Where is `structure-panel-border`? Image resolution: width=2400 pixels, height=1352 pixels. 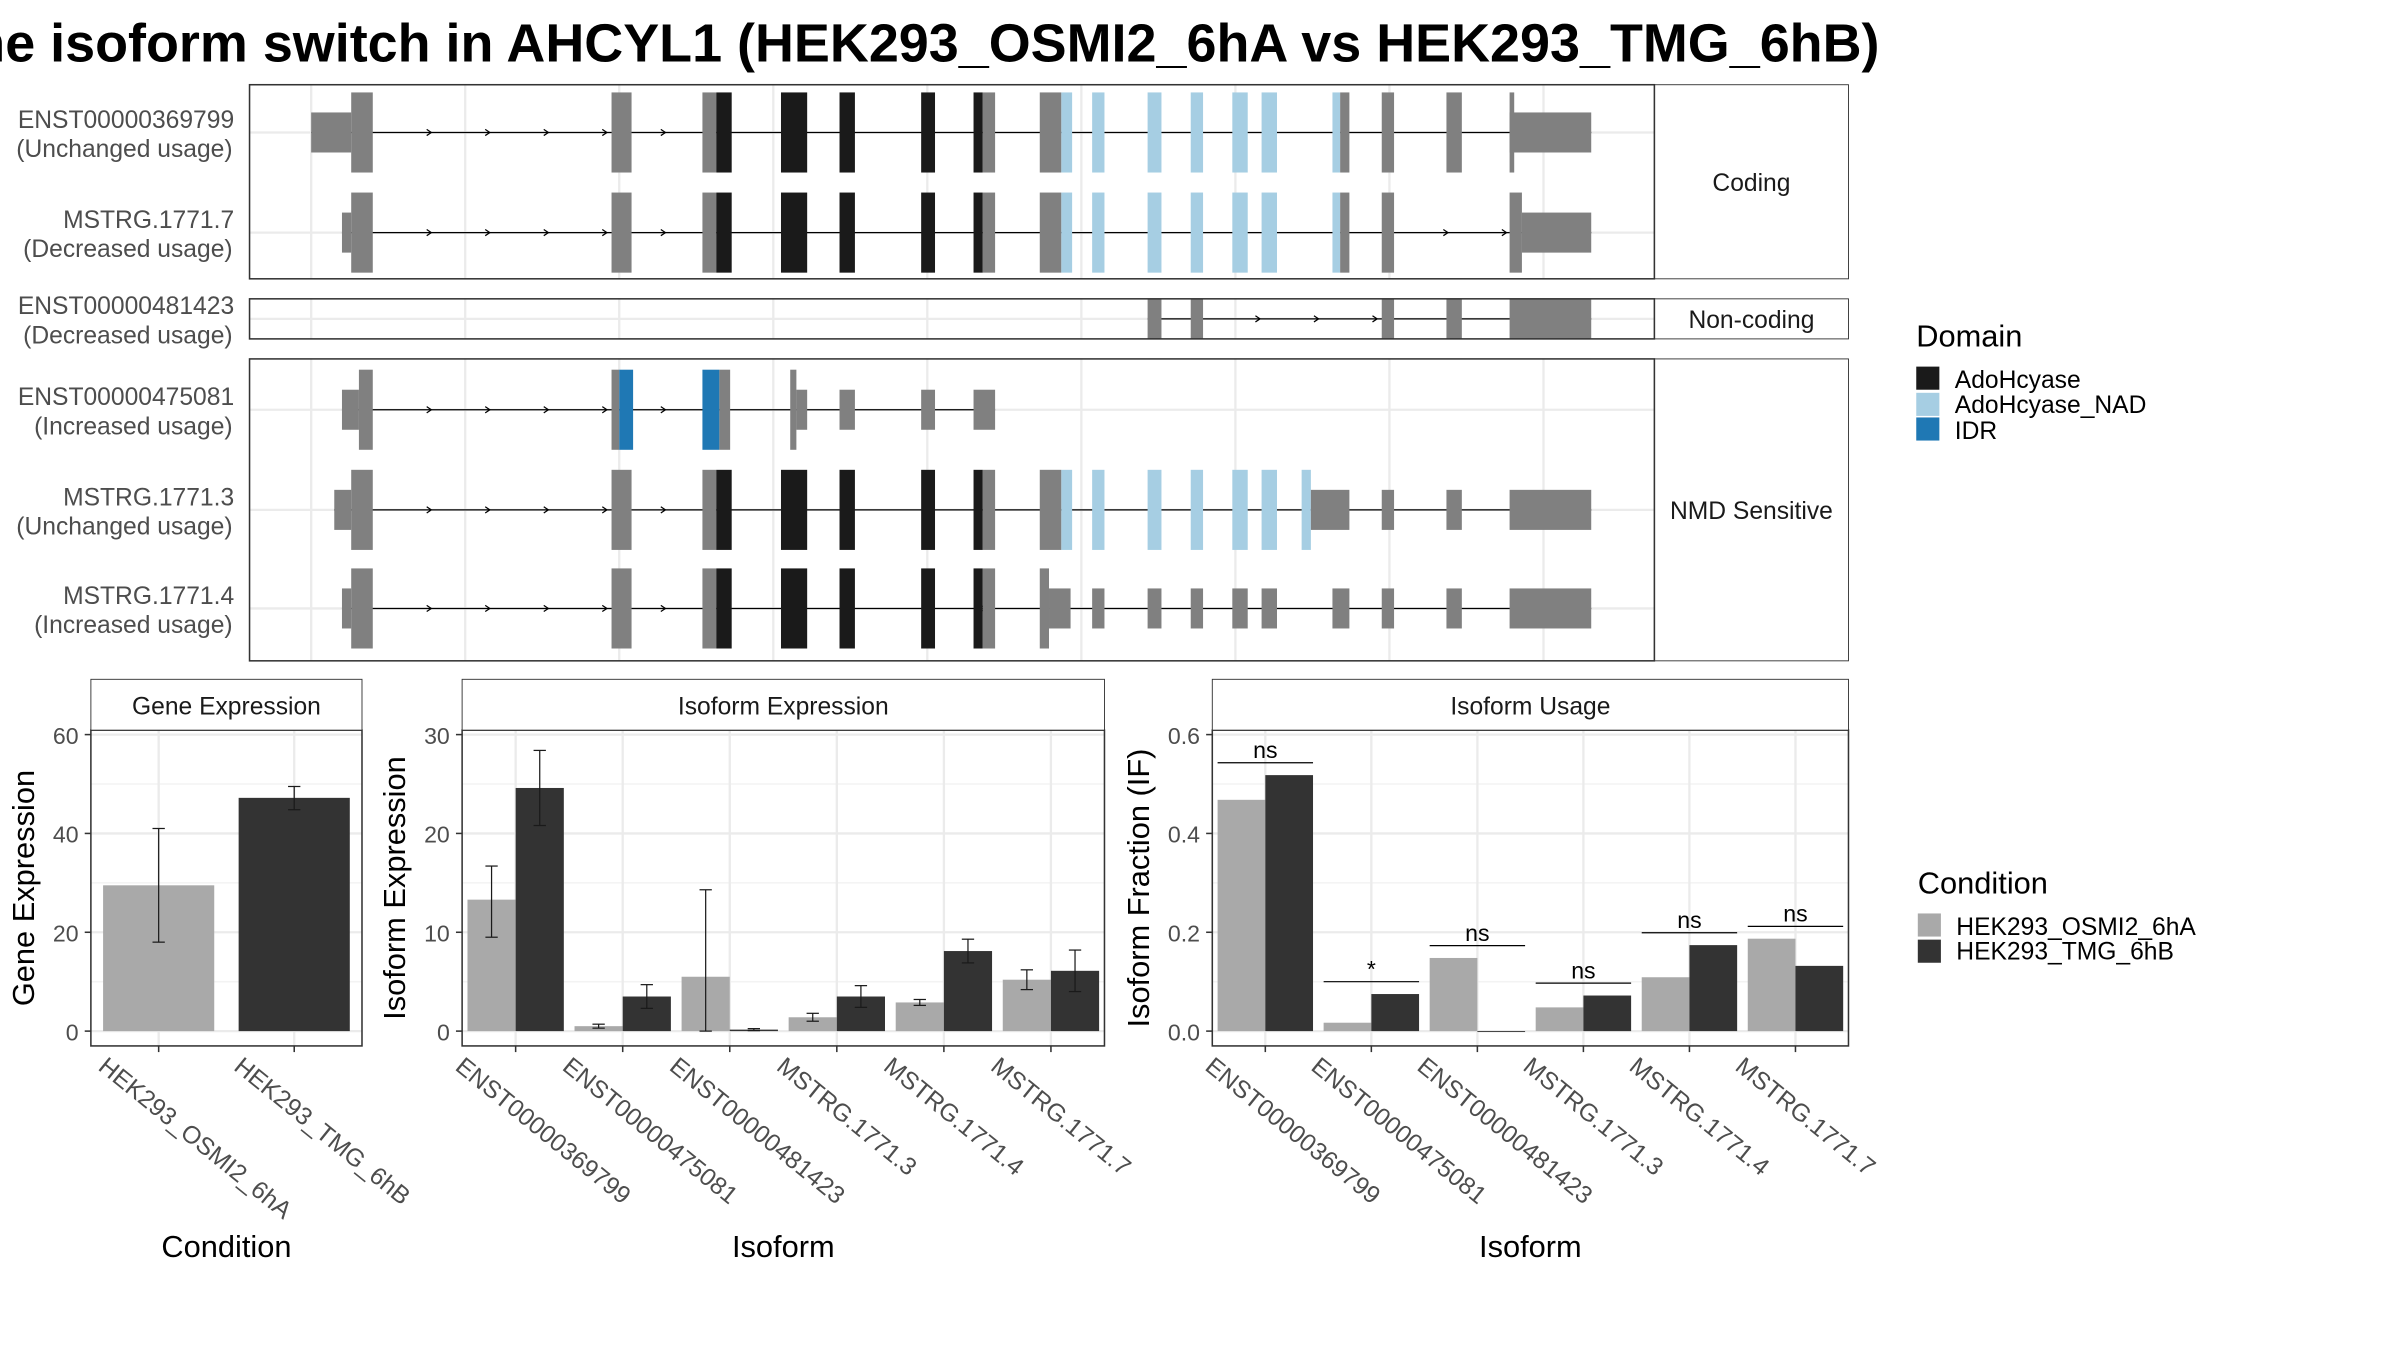 structure-panel-border is located at coordinates (952, 181).